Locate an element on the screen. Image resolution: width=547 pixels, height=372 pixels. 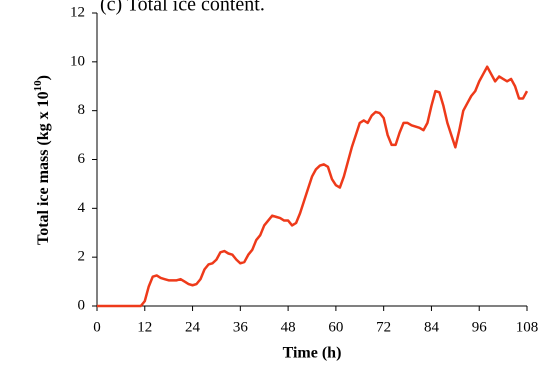
chart-title: (c) Total ice content. is located at coordinates (182, 8).